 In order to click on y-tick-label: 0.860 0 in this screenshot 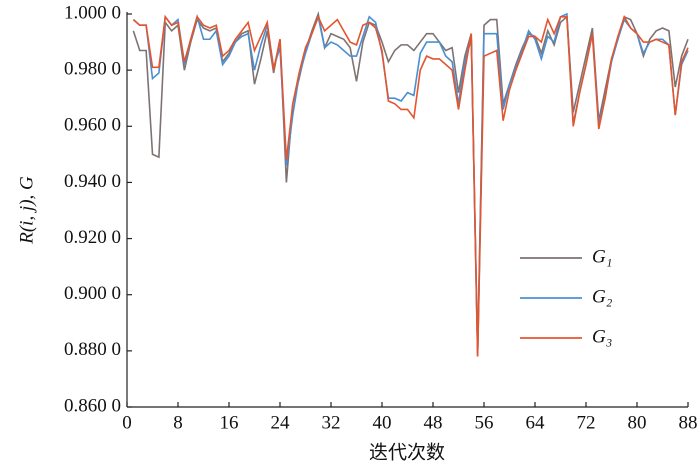, I will do `click(92, 405)`.